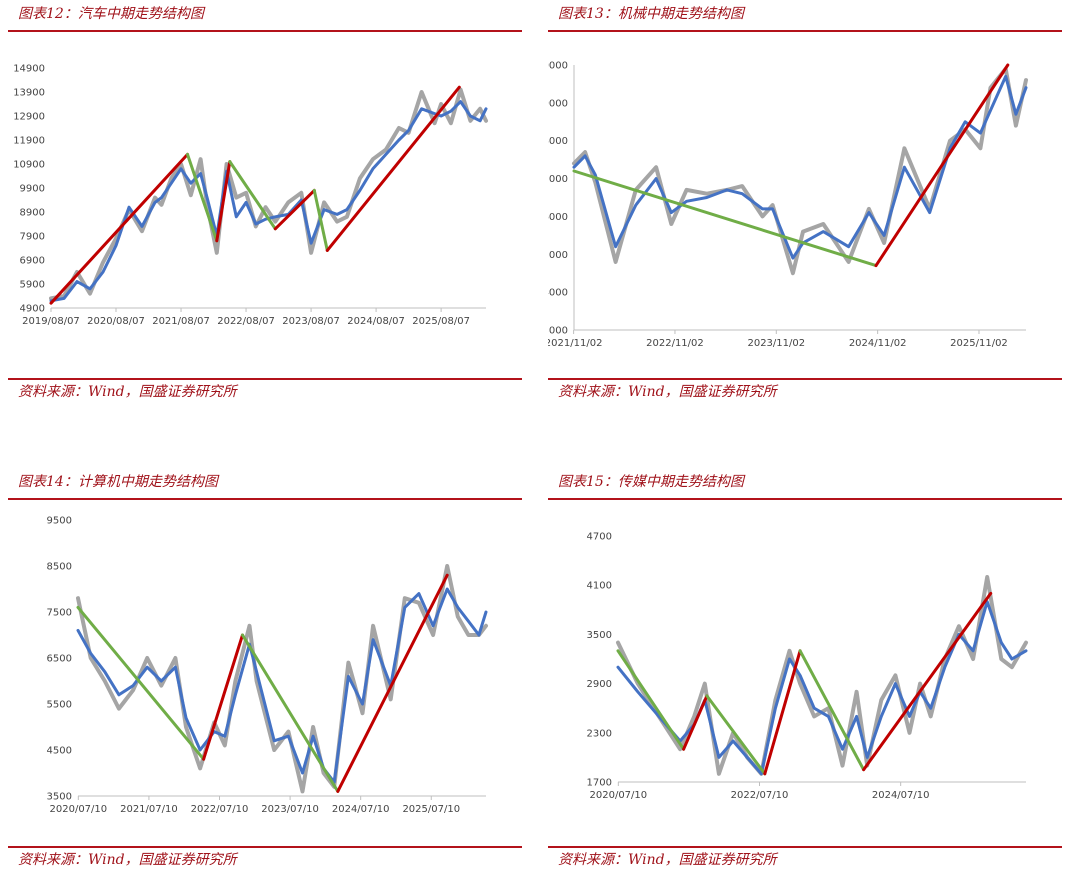 The height and width of the screenshot is (872, 1065). I want to click on x-tick-label: 2024/08/07, so click(376, 321).